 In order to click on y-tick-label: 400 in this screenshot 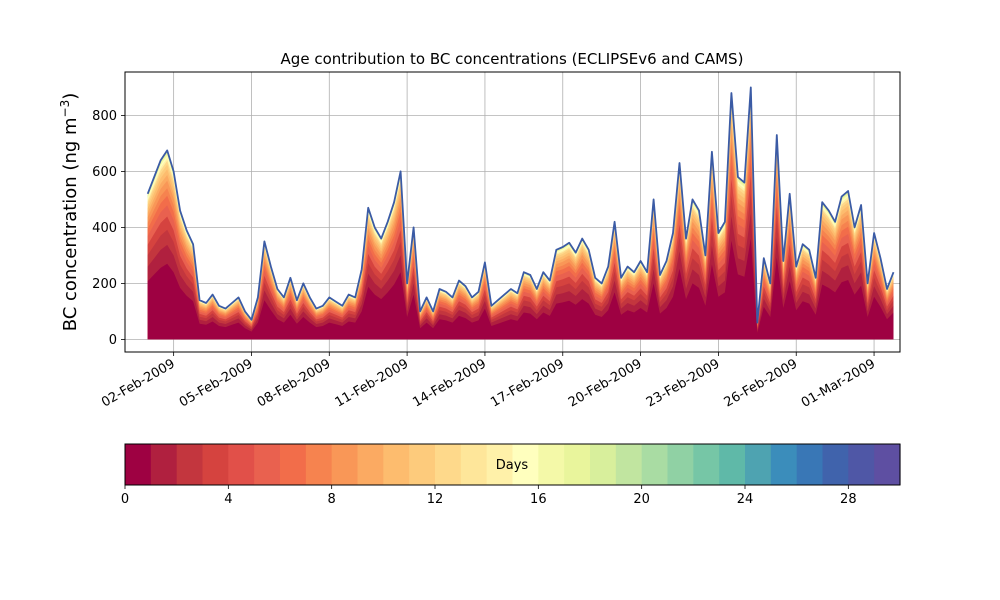, I will do `click(104, 228)`.